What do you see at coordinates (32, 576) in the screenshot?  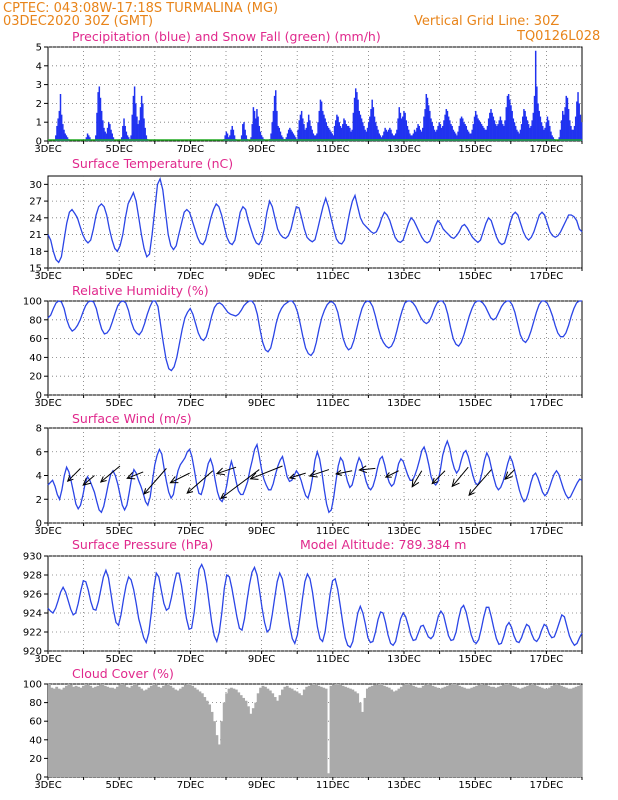 I see `y-tick-label: 928` at bounding box center [32, 576].